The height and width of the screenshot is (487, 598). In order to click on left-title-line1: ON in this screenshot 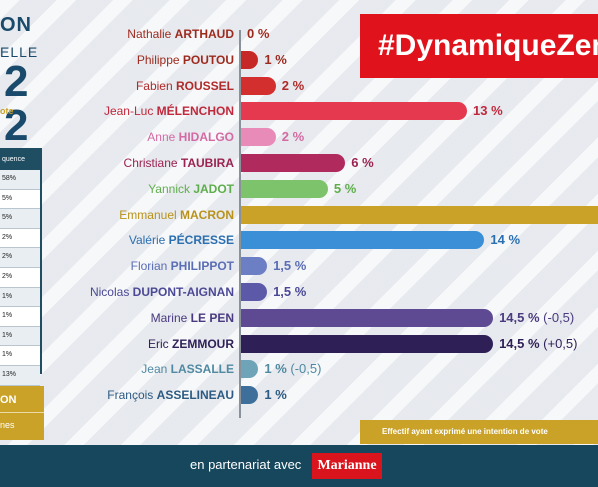, I will do `click(16, 25)`.